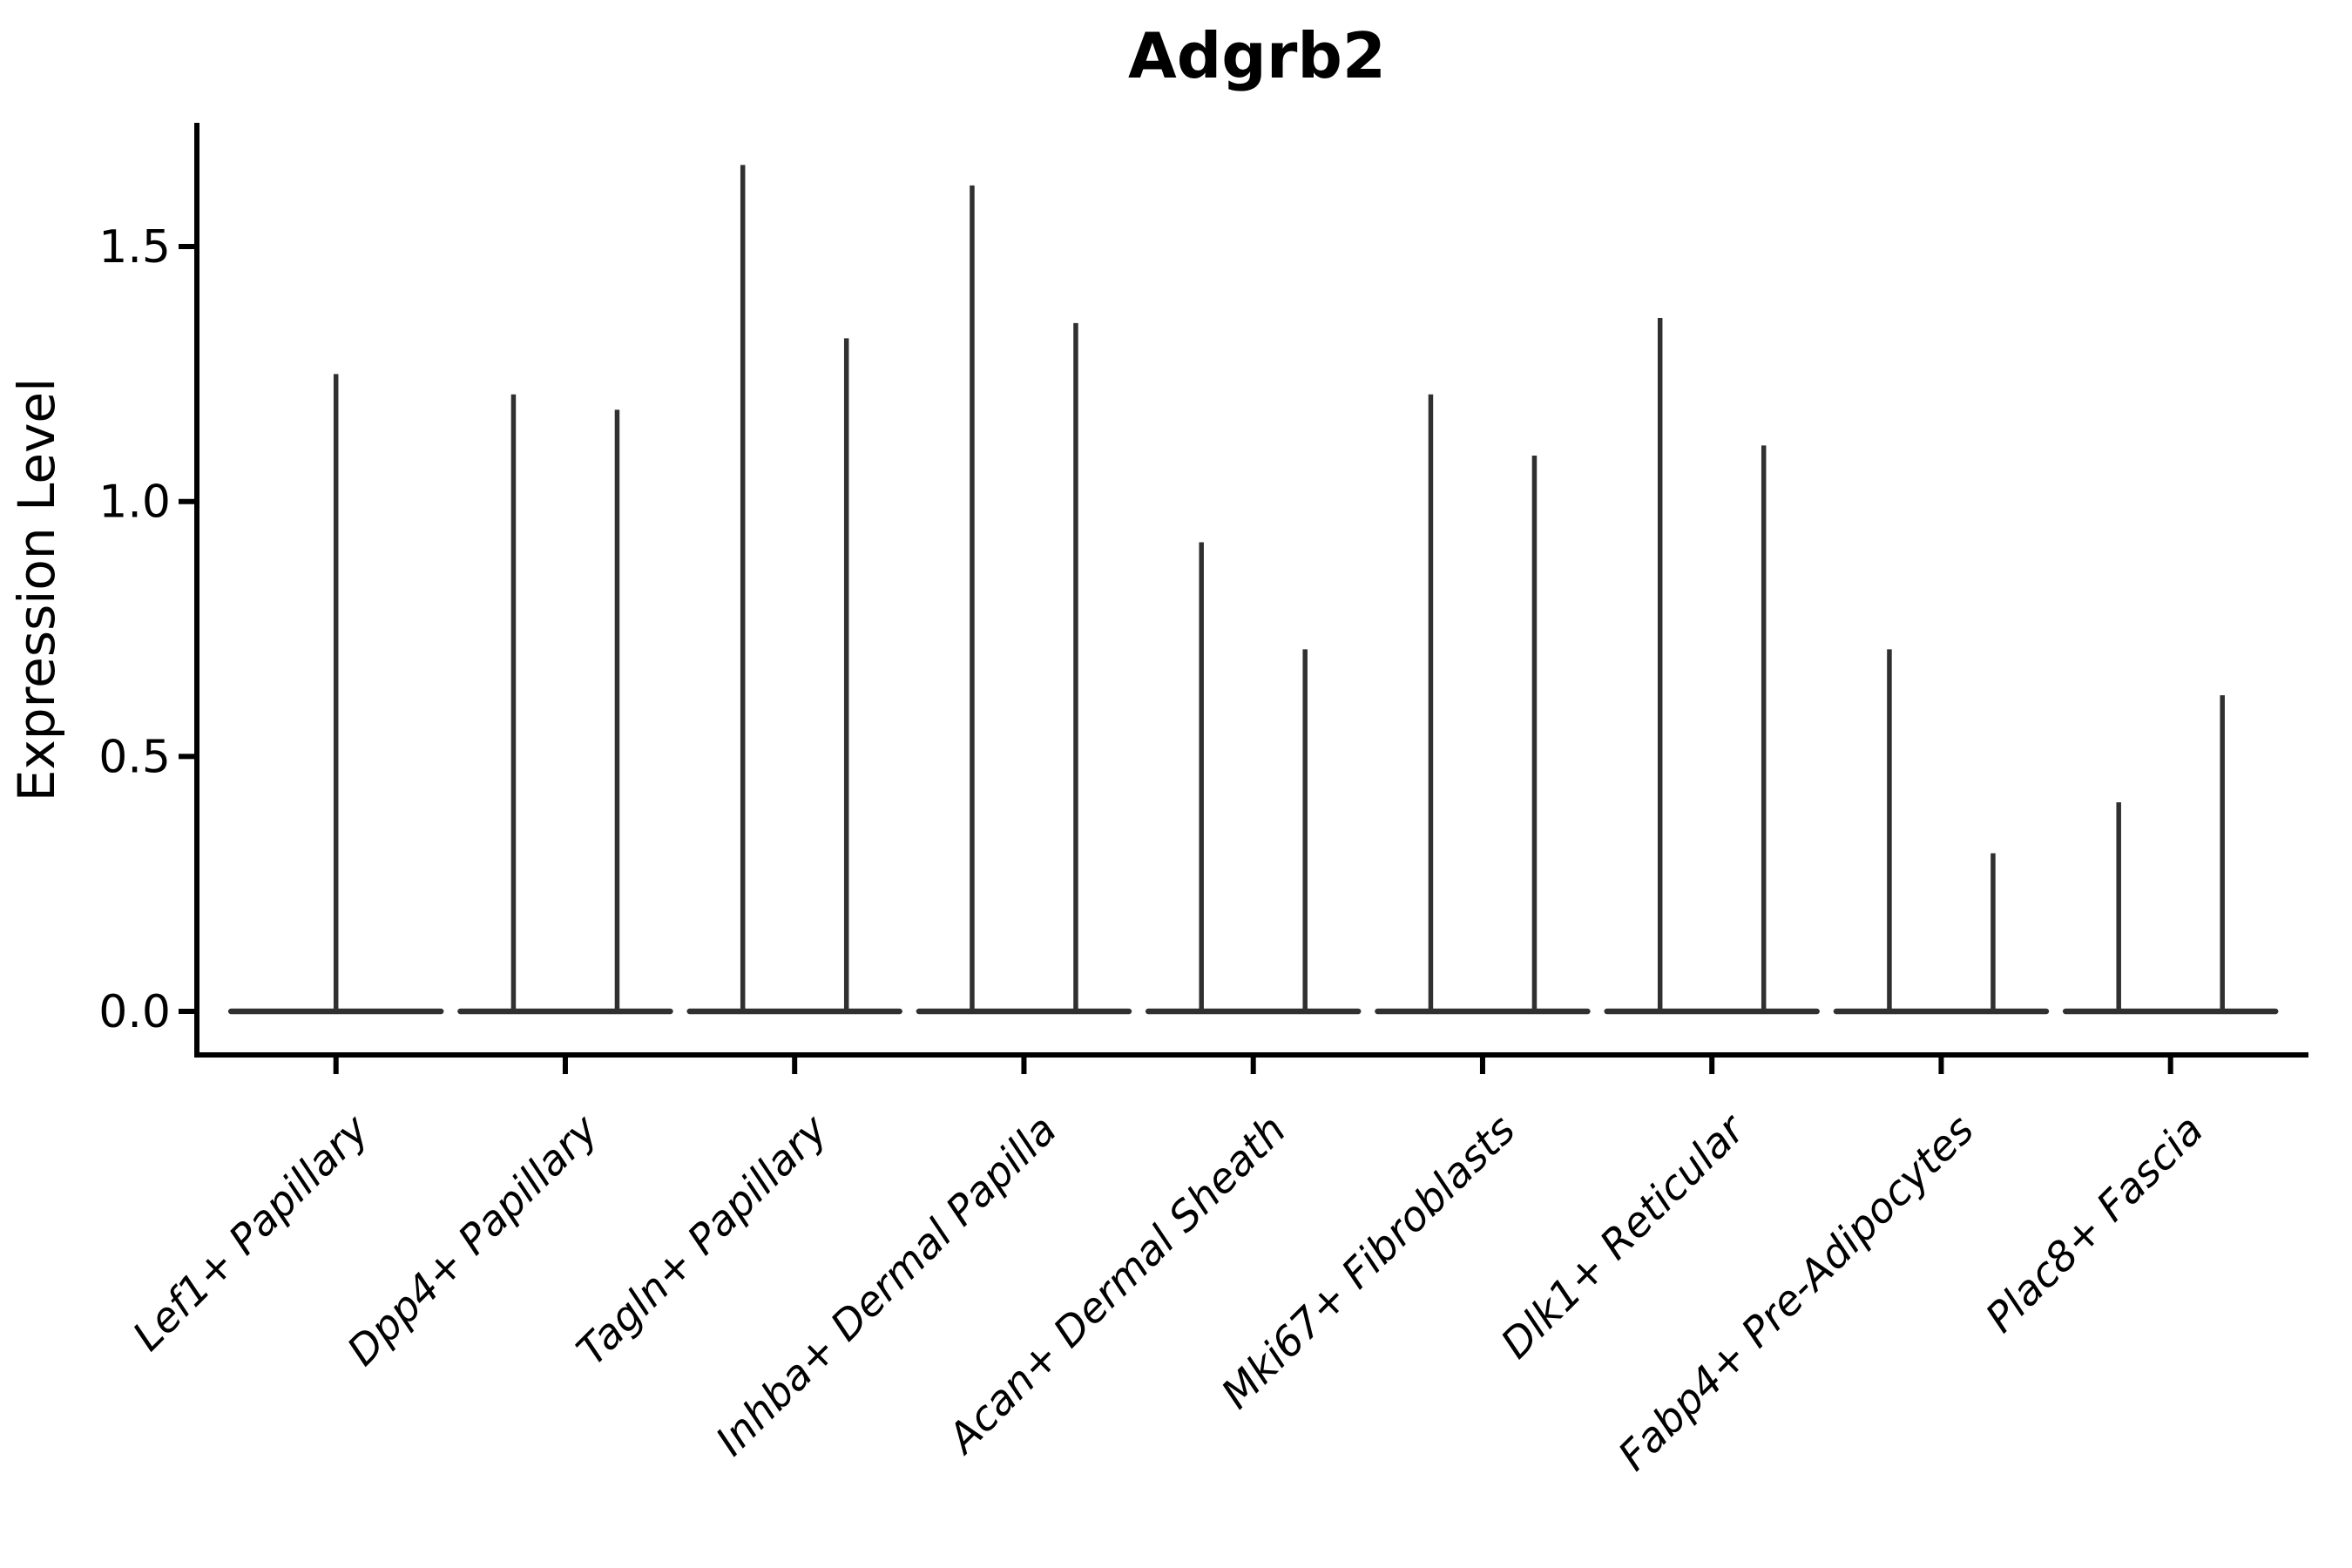  What do you see at coordinates (134, 757) in the screenshot?
I see `y-tick-label: 0.5` at bounding box center [134, 757].